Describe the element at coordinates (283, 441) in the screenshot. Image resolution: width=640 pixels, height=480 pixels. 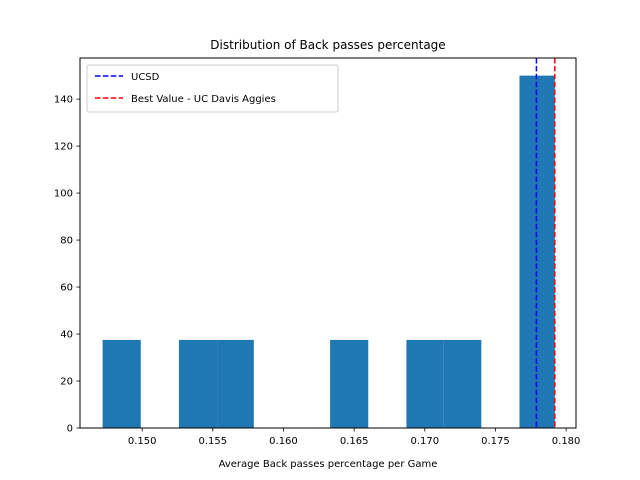
I see `x-tick-label-2: 0.160` at that location.